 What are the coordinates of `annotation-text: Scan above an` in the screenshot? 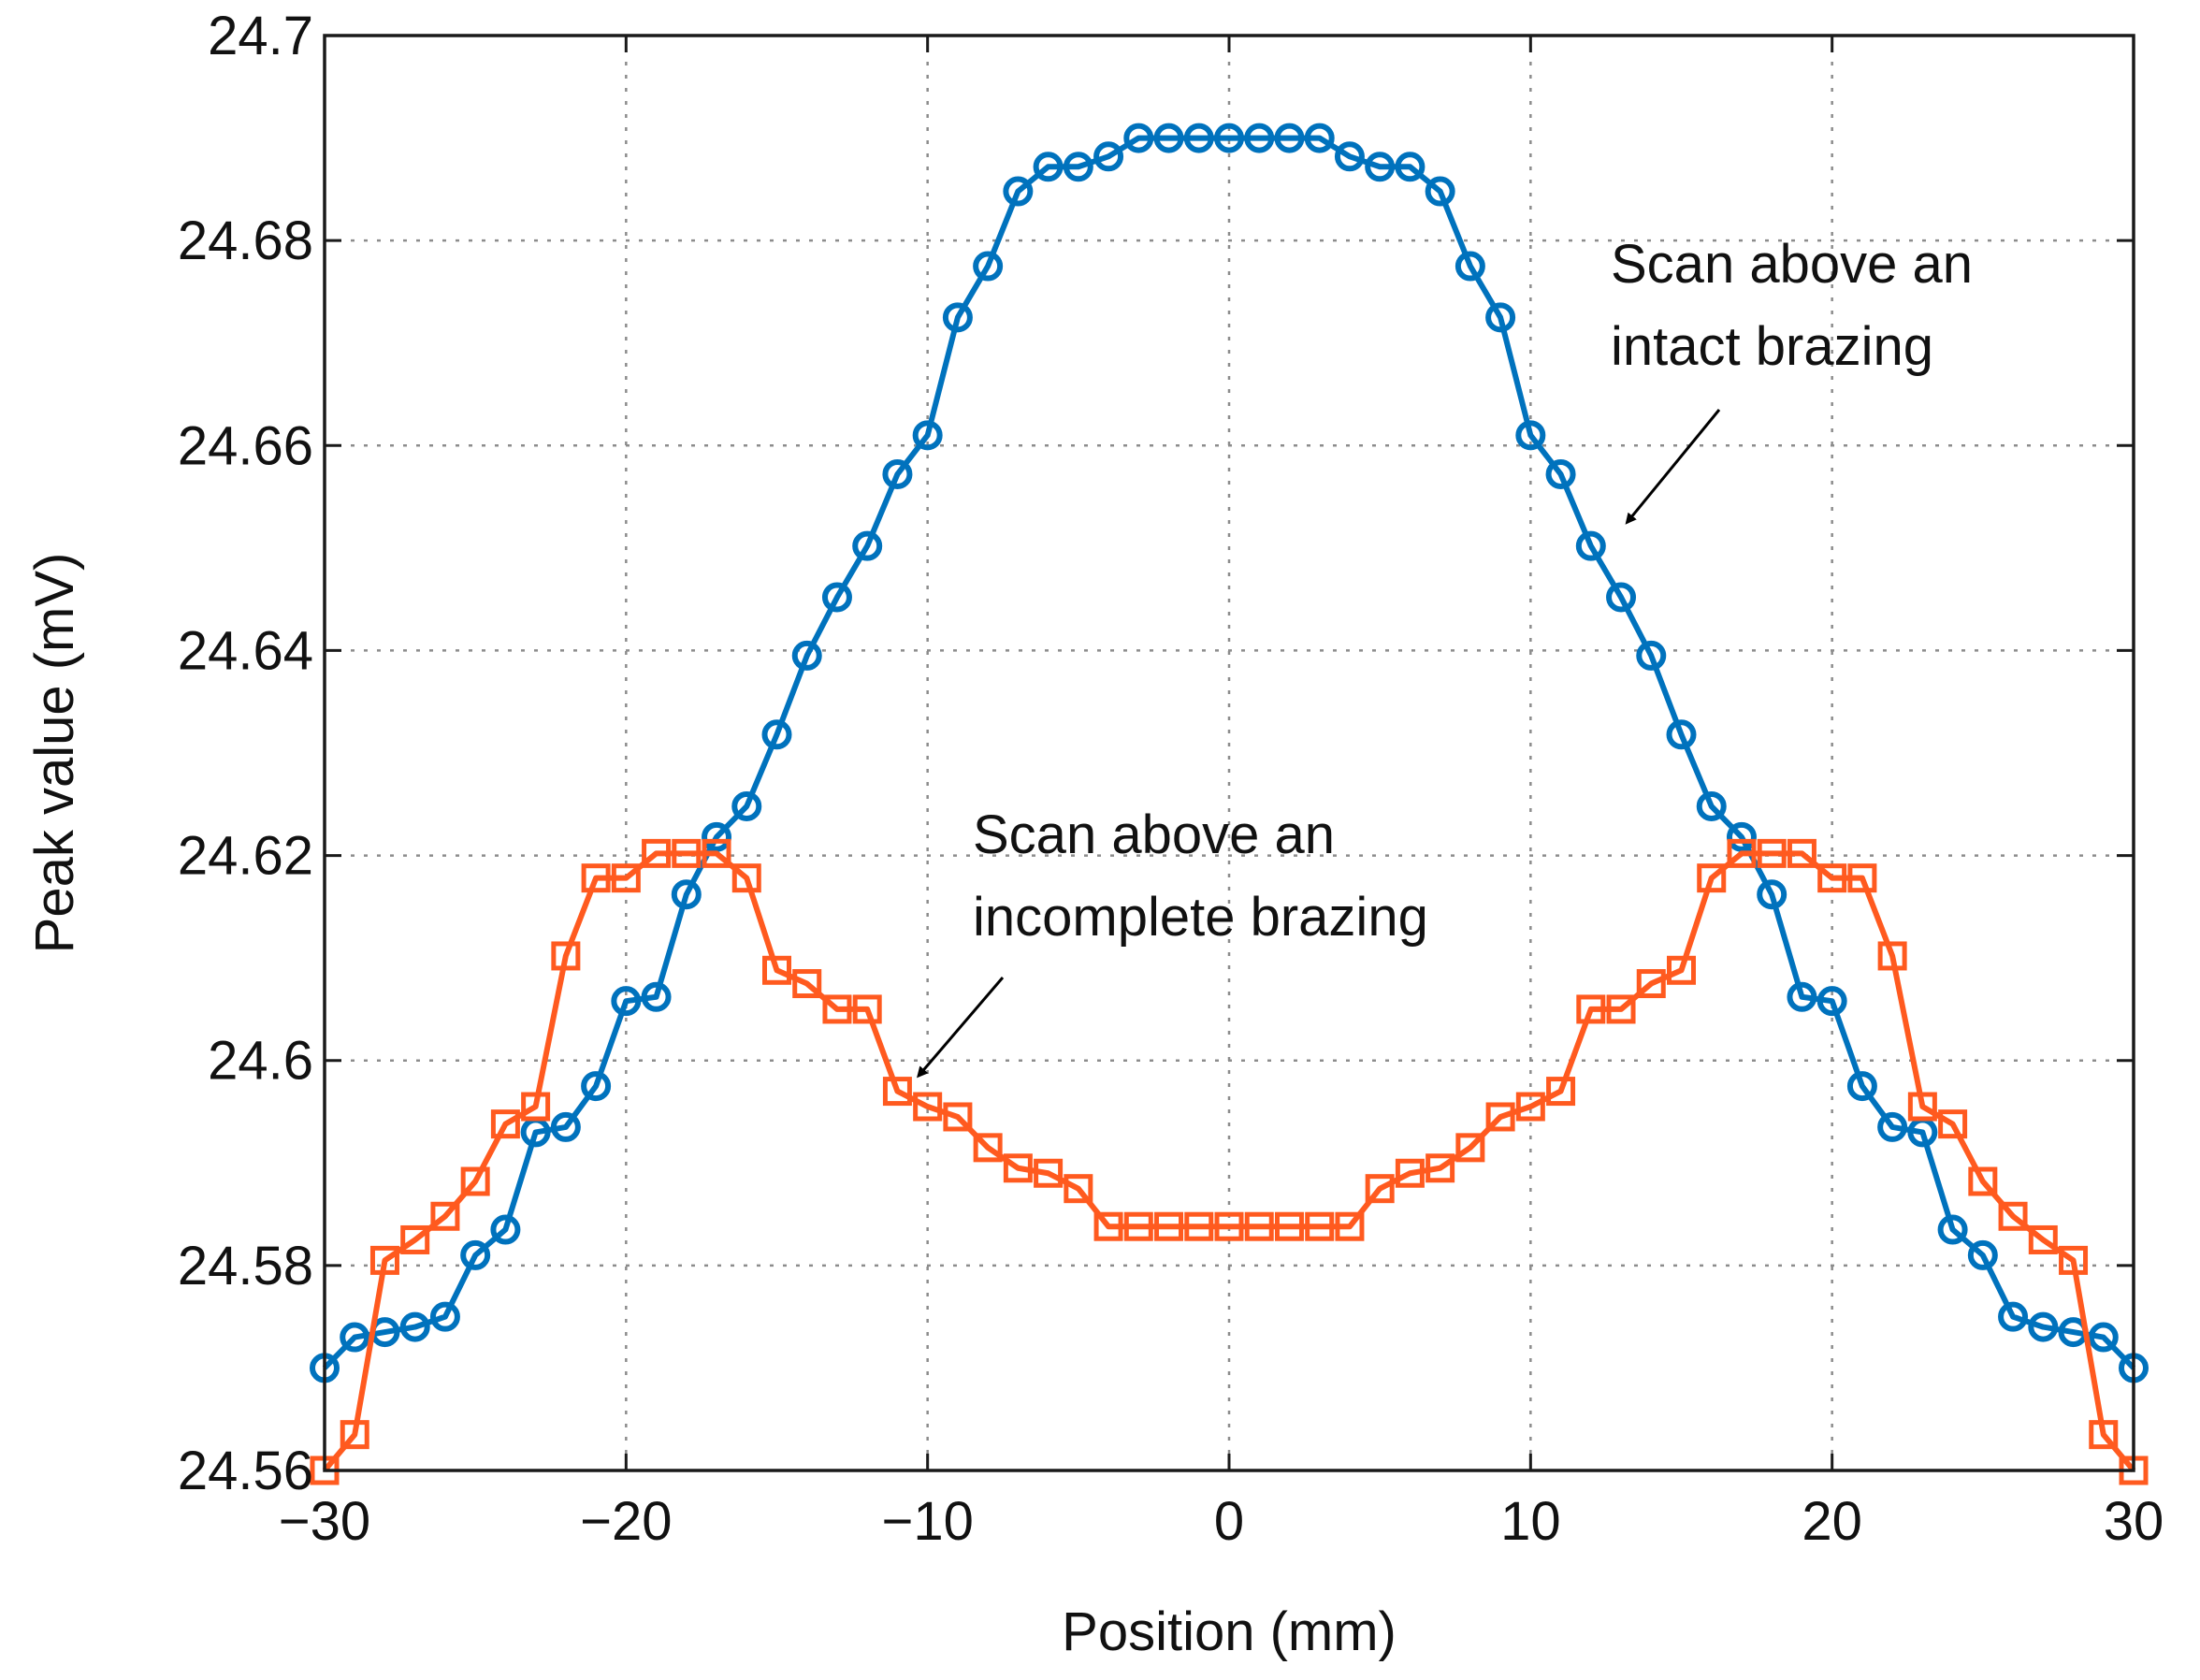 It's located at (1792, 264).